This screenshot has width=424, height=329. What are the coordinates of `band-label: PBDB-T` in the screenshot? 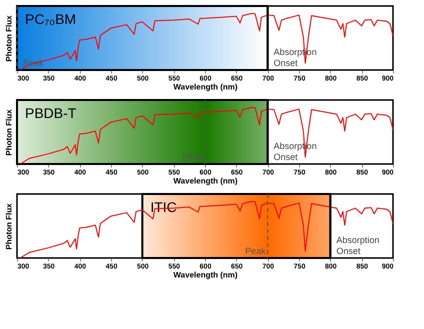 It's located at (51, 113).